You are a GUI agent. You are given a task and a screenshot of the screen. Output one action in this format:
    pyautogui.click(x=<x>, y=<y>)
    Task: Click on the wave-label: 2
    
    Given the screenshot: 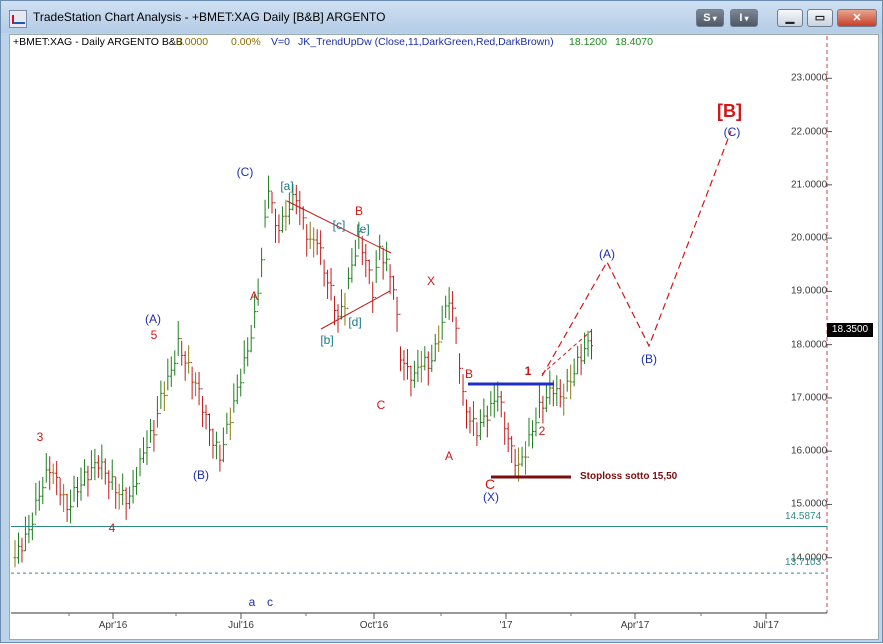 What is the action you would take?
    pyautogui.click(x=542, y=431)
    